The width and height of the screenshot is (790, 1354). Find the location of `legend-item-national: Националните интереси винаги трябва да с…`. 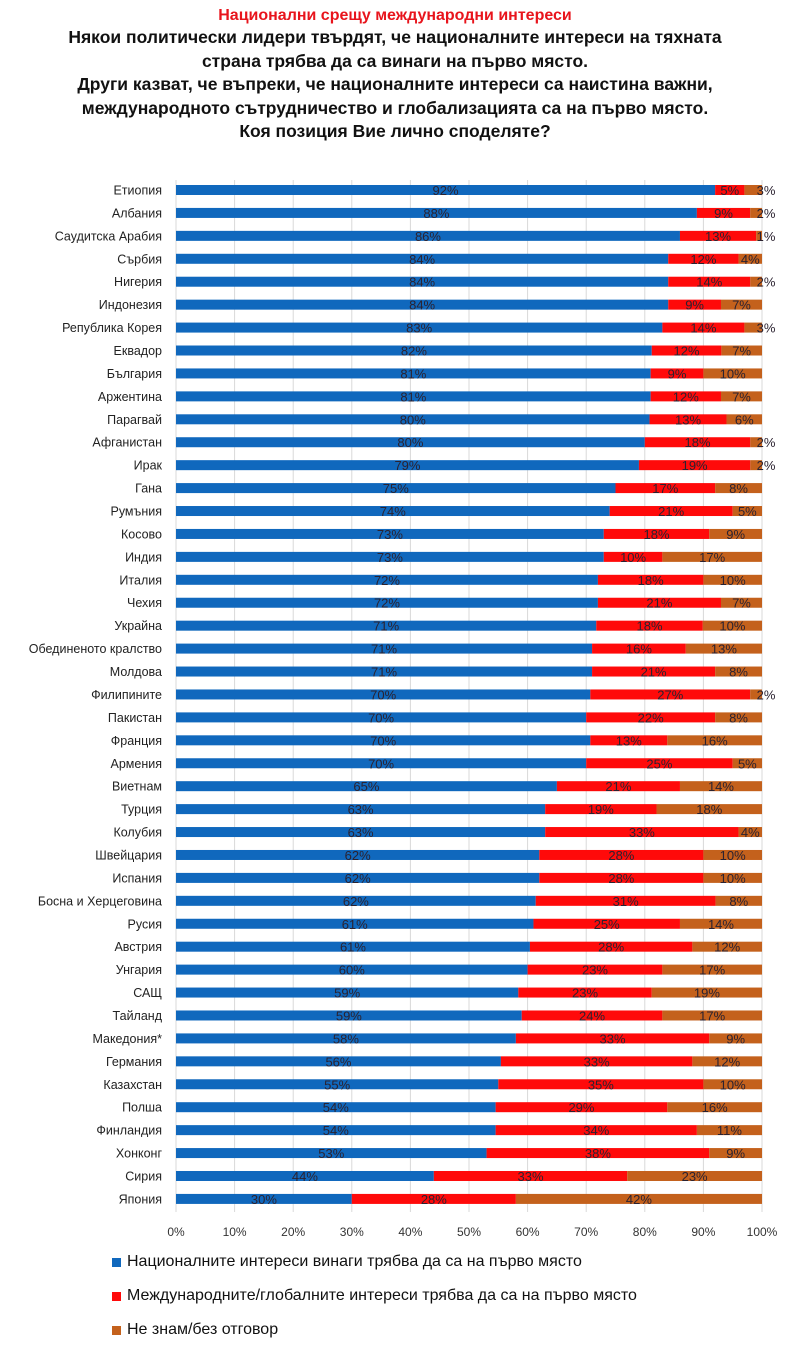

legend-item-national: Националните интереси винаги трябва да с… is located at coordinates (374, 1262).